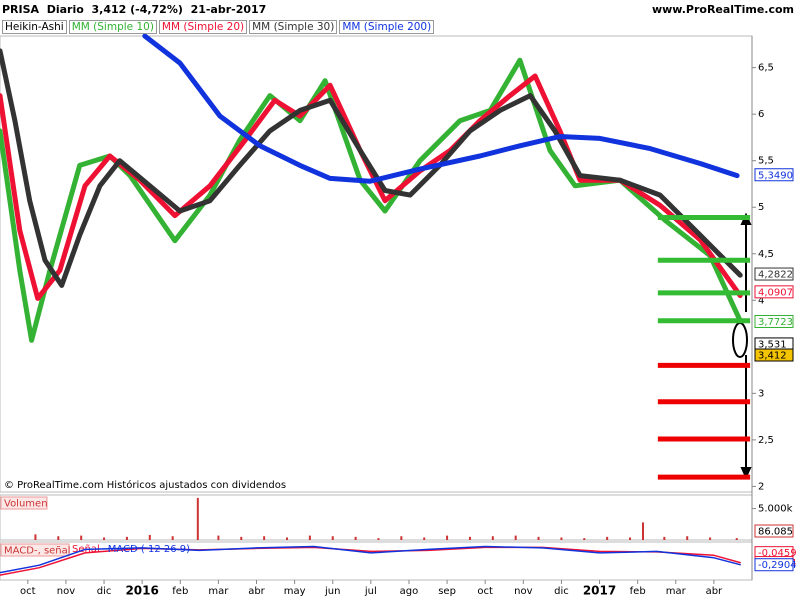 This screenshot has height=600, width=800. What do you see at coordinates (376, 517) in the screenshot?
I see `volume-panel` at bounding box center [376, 517].